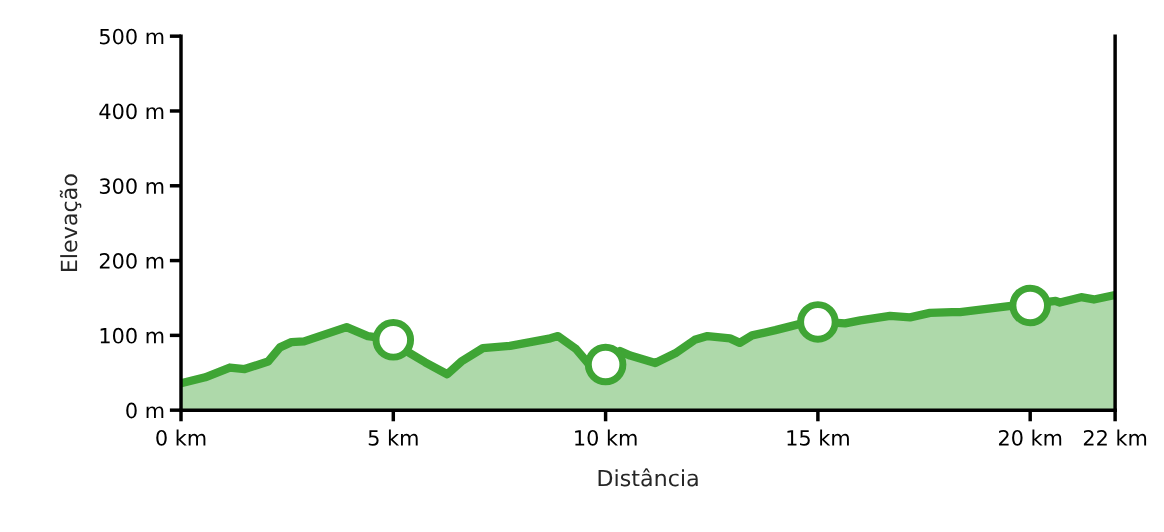 The height and width of the screenshot is (532, 1164). I want to click on y-tick-label: 500 m, so click(131, 36).